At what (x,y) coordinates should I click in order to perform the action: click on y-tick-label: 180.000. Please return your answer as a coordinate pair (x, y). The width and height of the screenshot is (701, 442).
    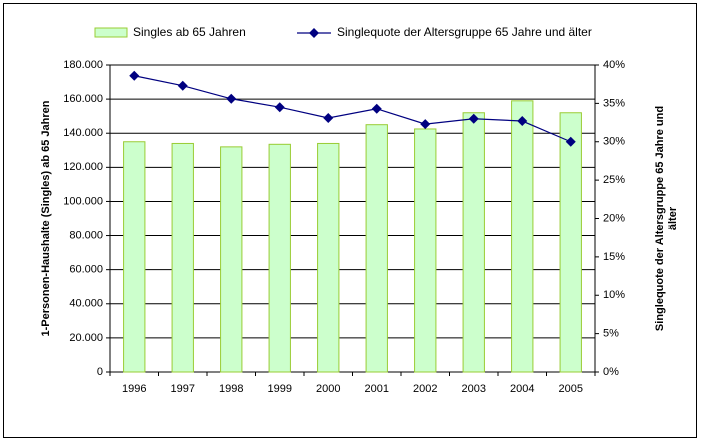
    Looking at the image, I should click on (83, 65).